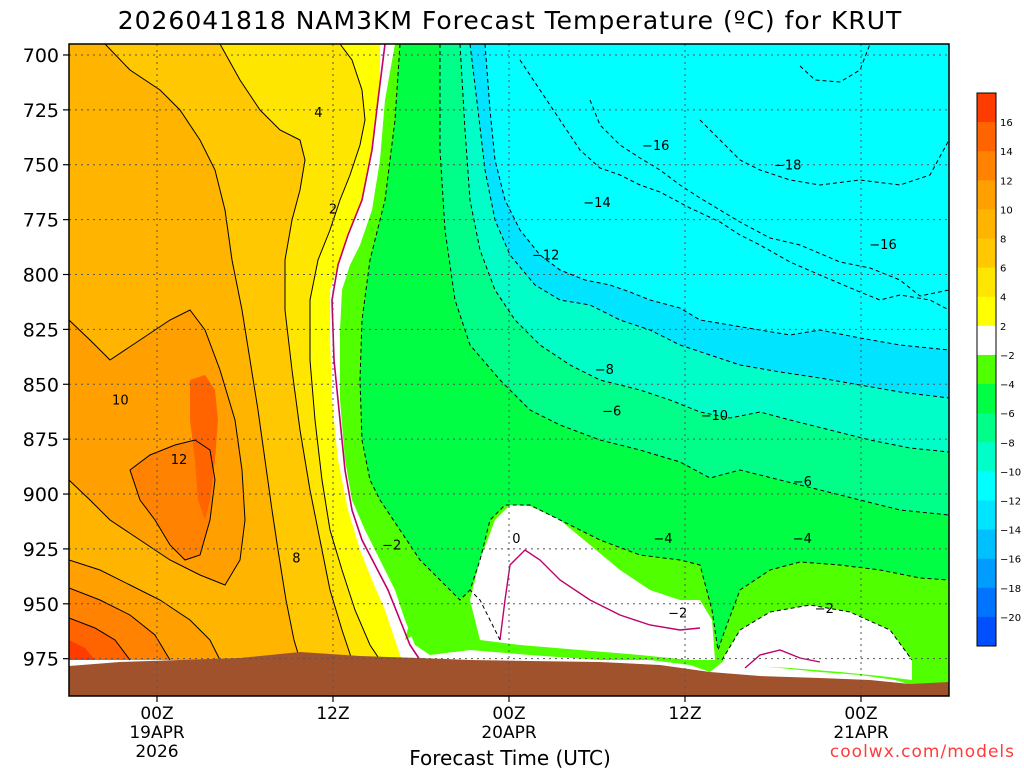  What do you see at coordinates (41, 56) in the screenshot?
I see `y-tick-label: 700` at bounding box center [41, 56].